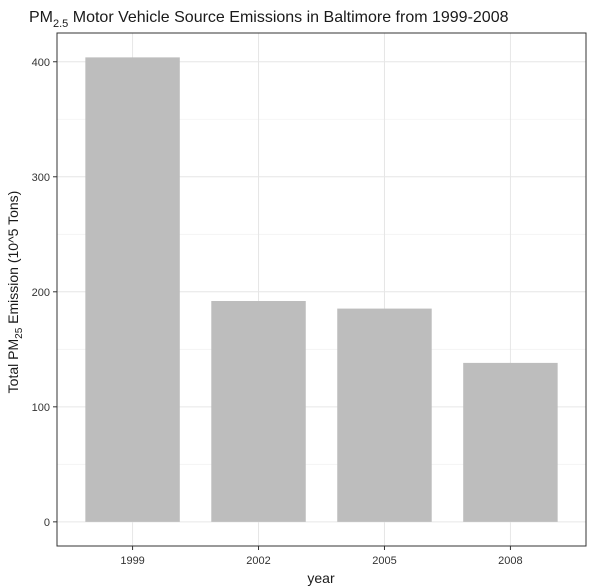  I want to click on x-tick-label-2008: 2008, so click(510, 561).